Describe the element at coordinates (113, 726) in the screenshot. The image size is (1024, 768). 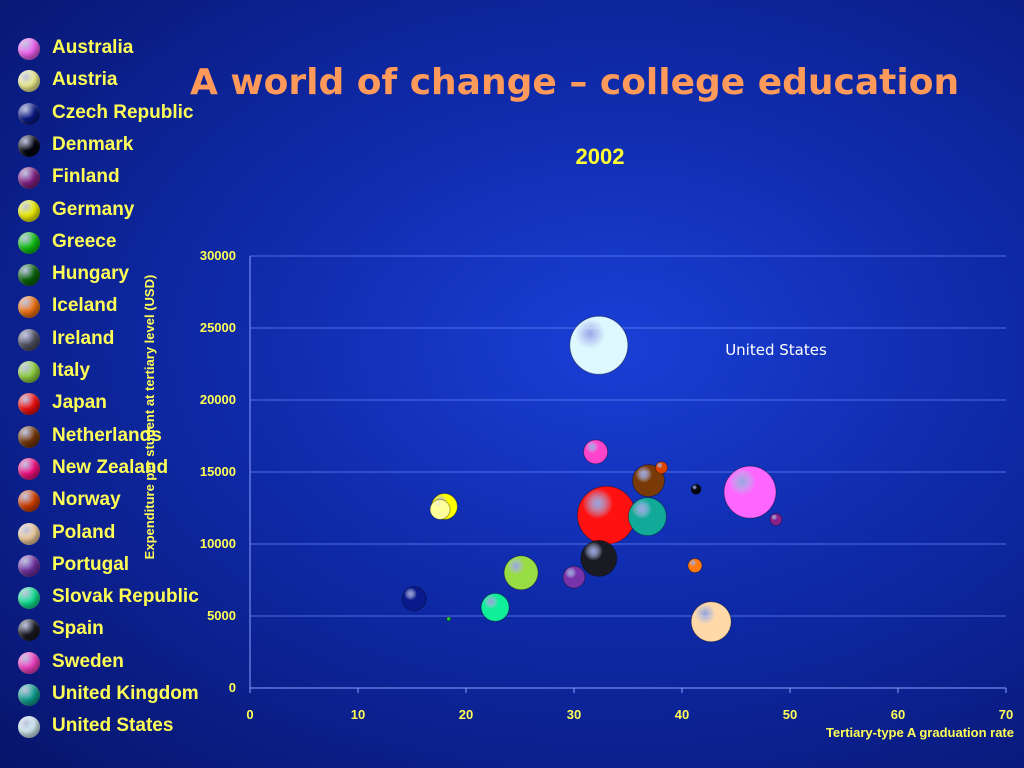
I see `legend-label: United States` at that location.